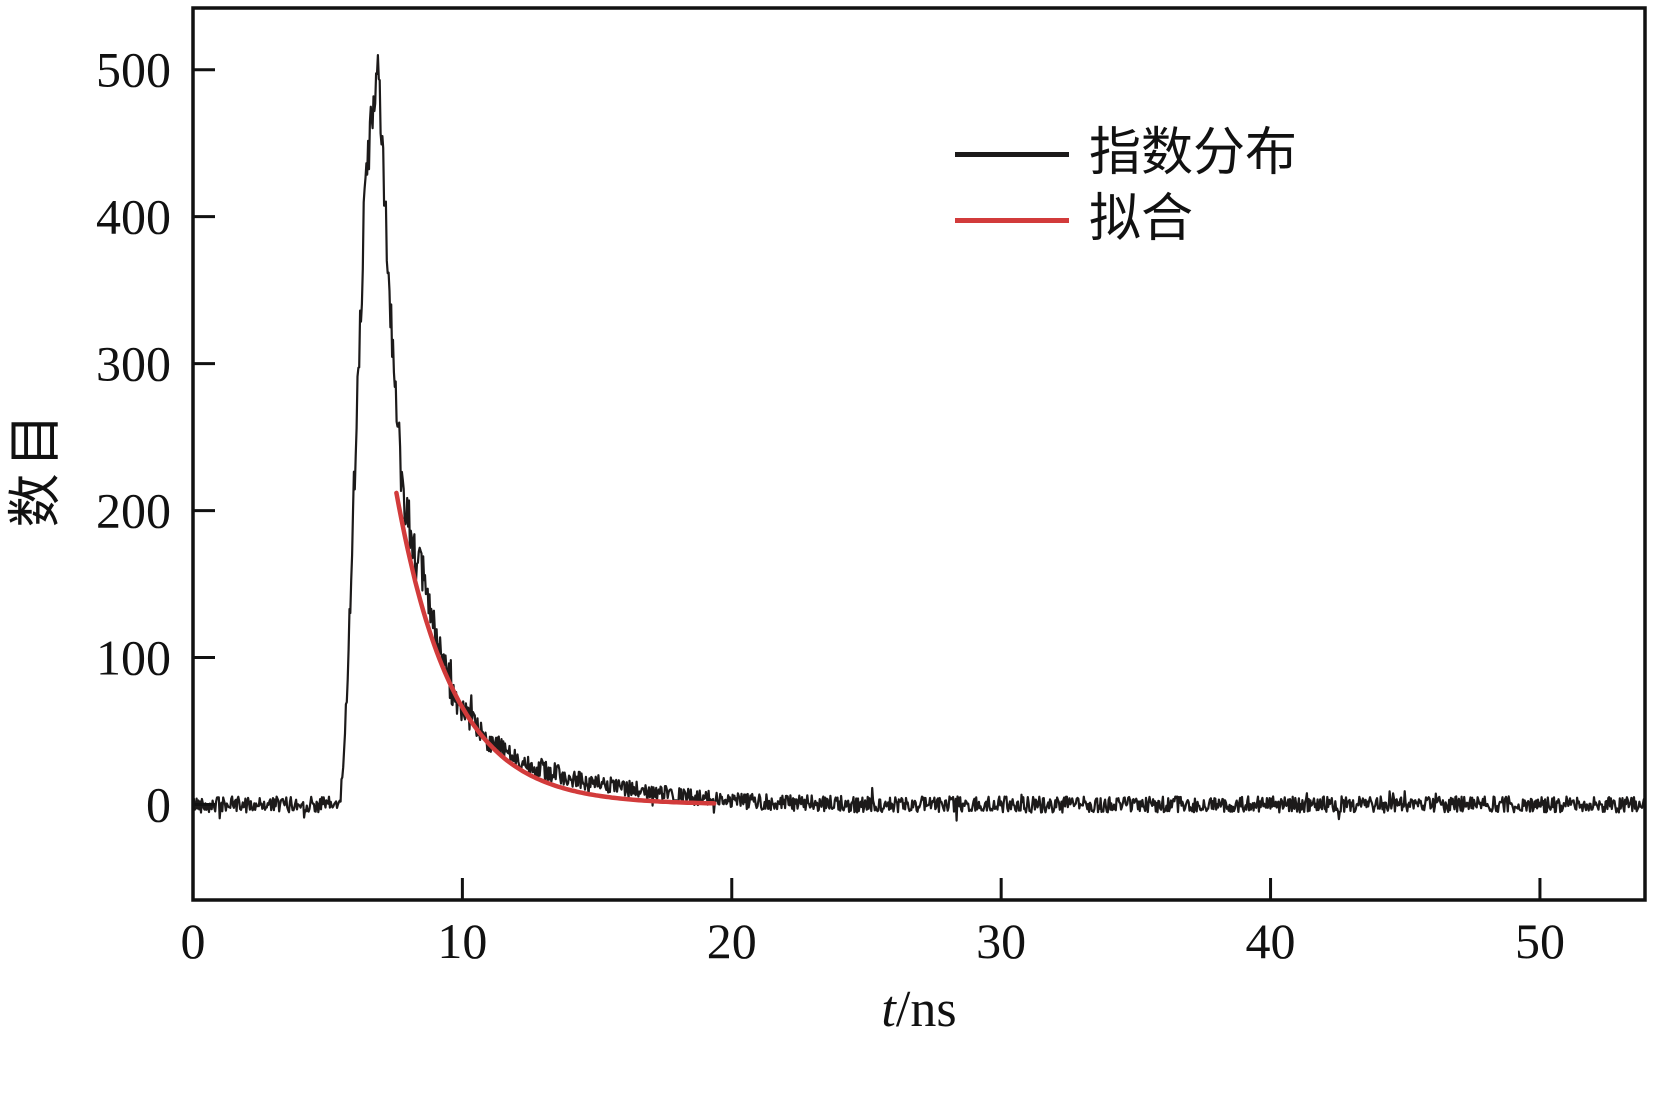 The image size is (1659, 1116). Describe the element at coordinates (1271, 941) in the screenshot. I see `x-tick-label: 40` at that location.